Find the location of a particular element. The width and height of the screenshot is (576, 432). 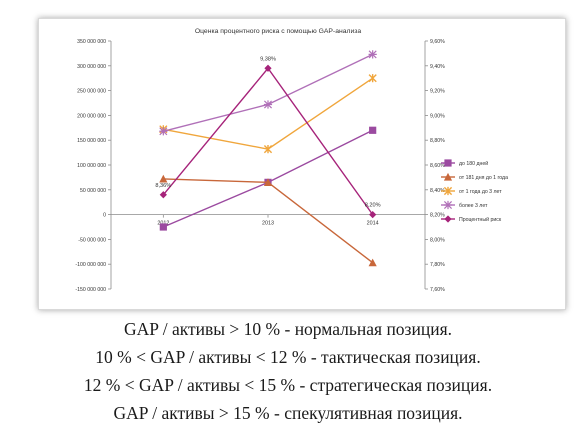

y2-tick-label: 9,00% is located at coordinates (437, 116).